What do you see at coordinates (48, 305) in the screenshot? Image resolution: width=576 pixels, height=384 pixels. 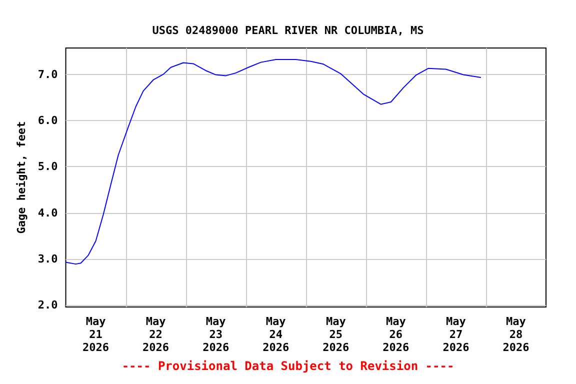 I see `y-tick-label: 2.0` at bounding box center [48, 305].